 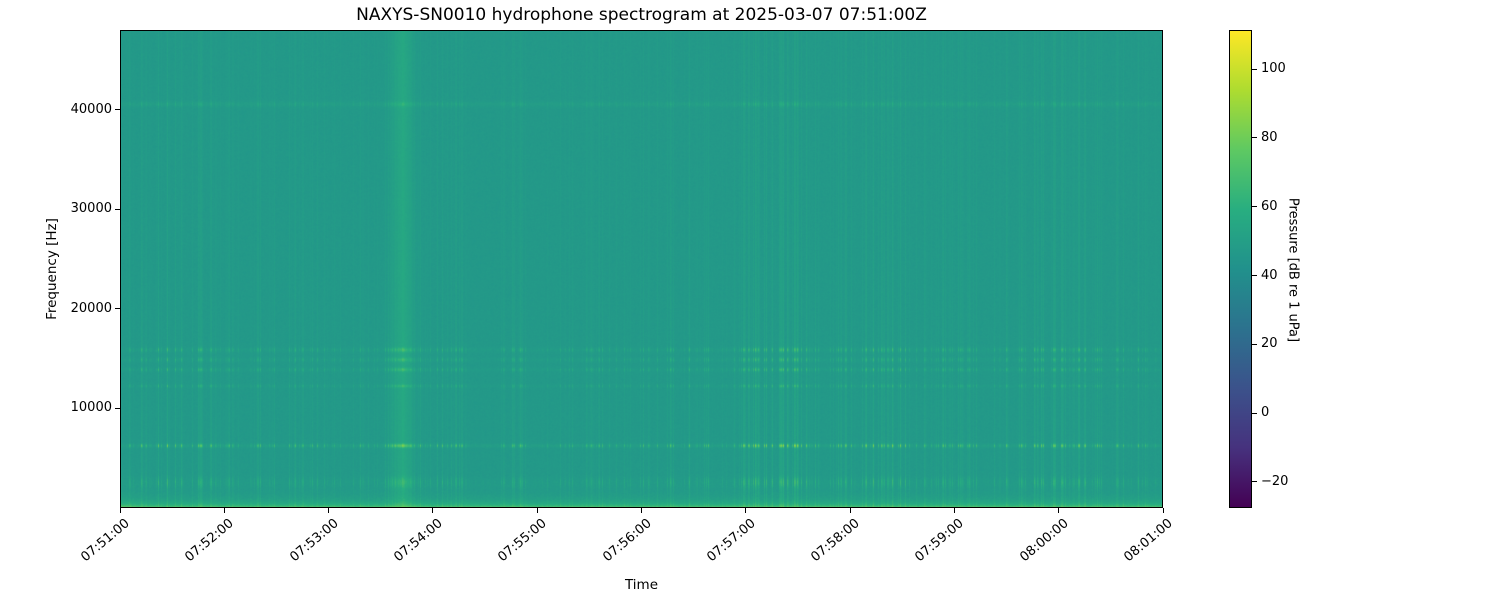 What do you see at coordinates (1269, 275) in the screenshot?
I see `colorbar-tick-label: 40` at bounding box center [1269, 275].